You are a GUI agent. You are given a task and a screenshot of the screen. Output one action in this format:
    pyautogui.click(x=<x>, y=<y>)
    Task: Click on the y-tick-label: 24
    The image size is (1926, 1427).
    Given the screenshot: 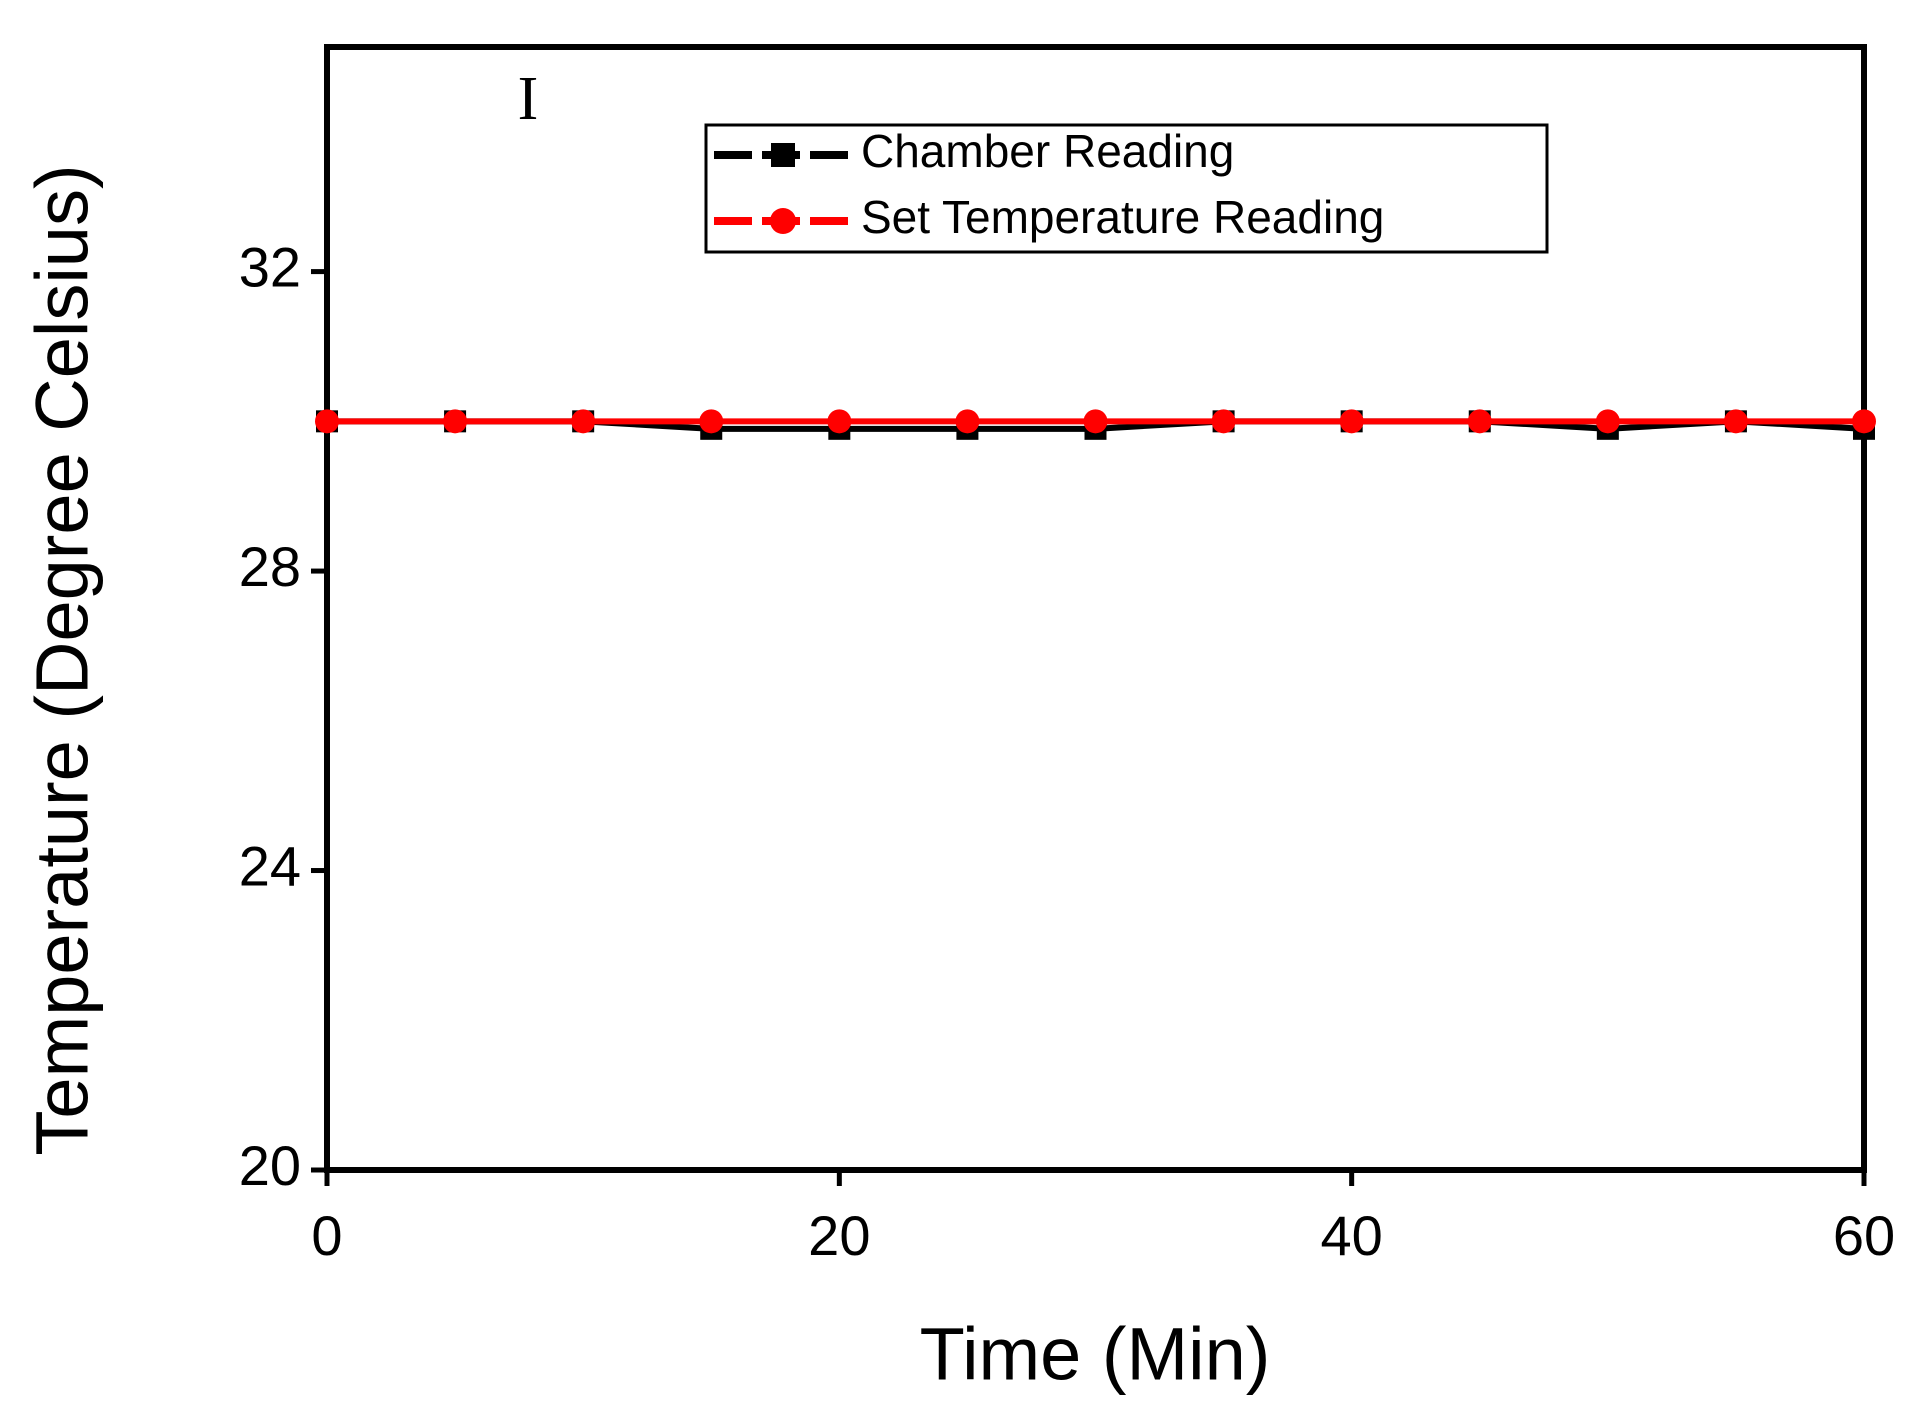 What is the action you would take?
    pyautogui.click(x=270, y=865)
    